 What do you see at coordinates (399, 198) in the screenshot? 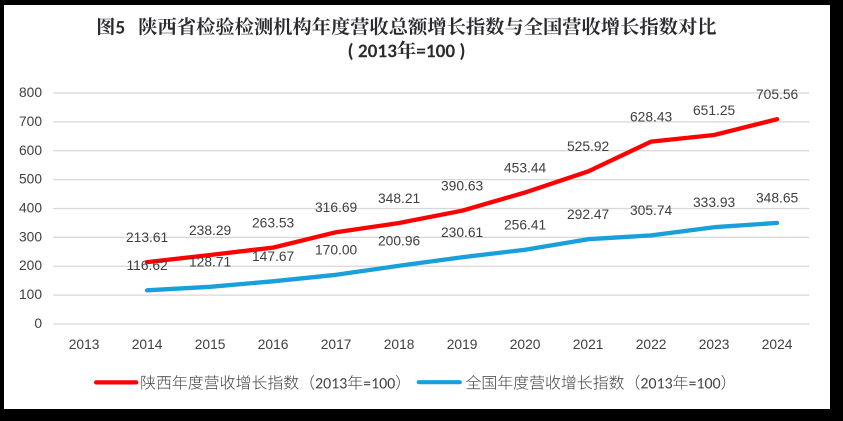
I see `svg-text: 348.21` at bounding box center [399, 198].